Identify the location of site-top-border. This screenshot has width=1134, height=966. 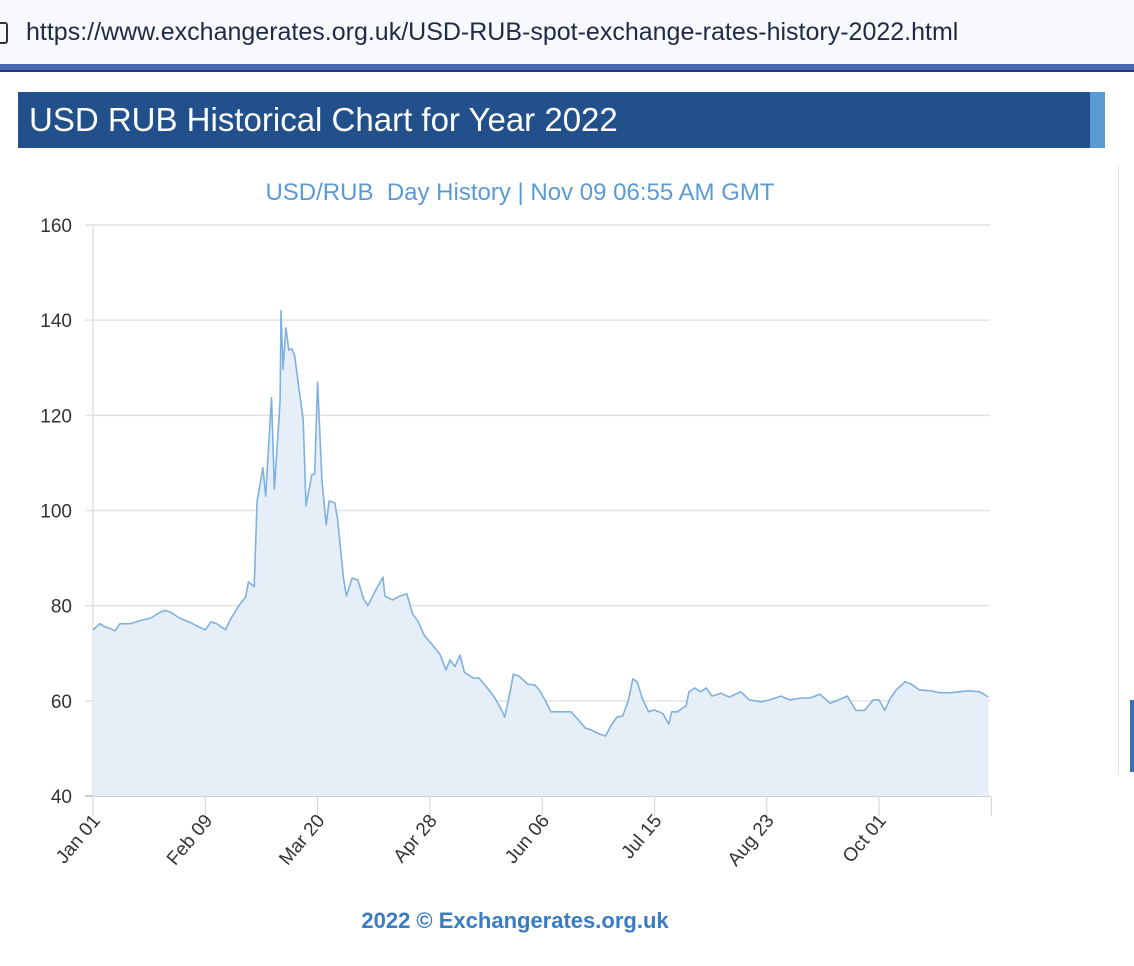
(567, 68).